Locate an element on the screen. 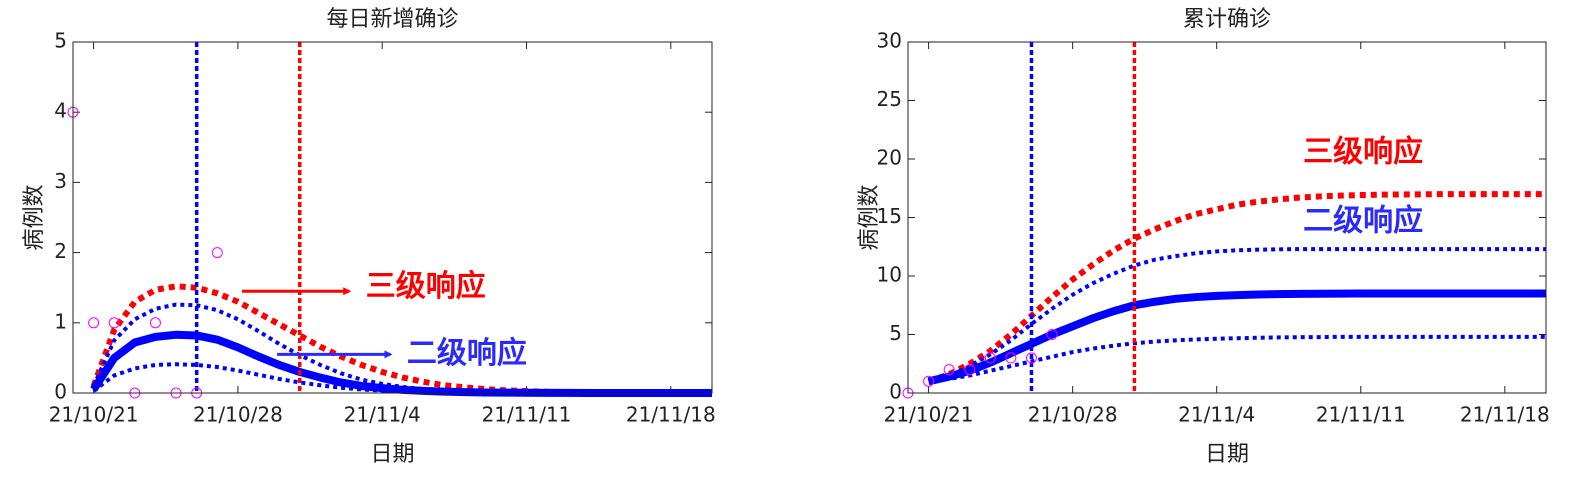 The image size is (1591, 478). chart-title: 累计确诊 is located at coordinates (1227, 19).